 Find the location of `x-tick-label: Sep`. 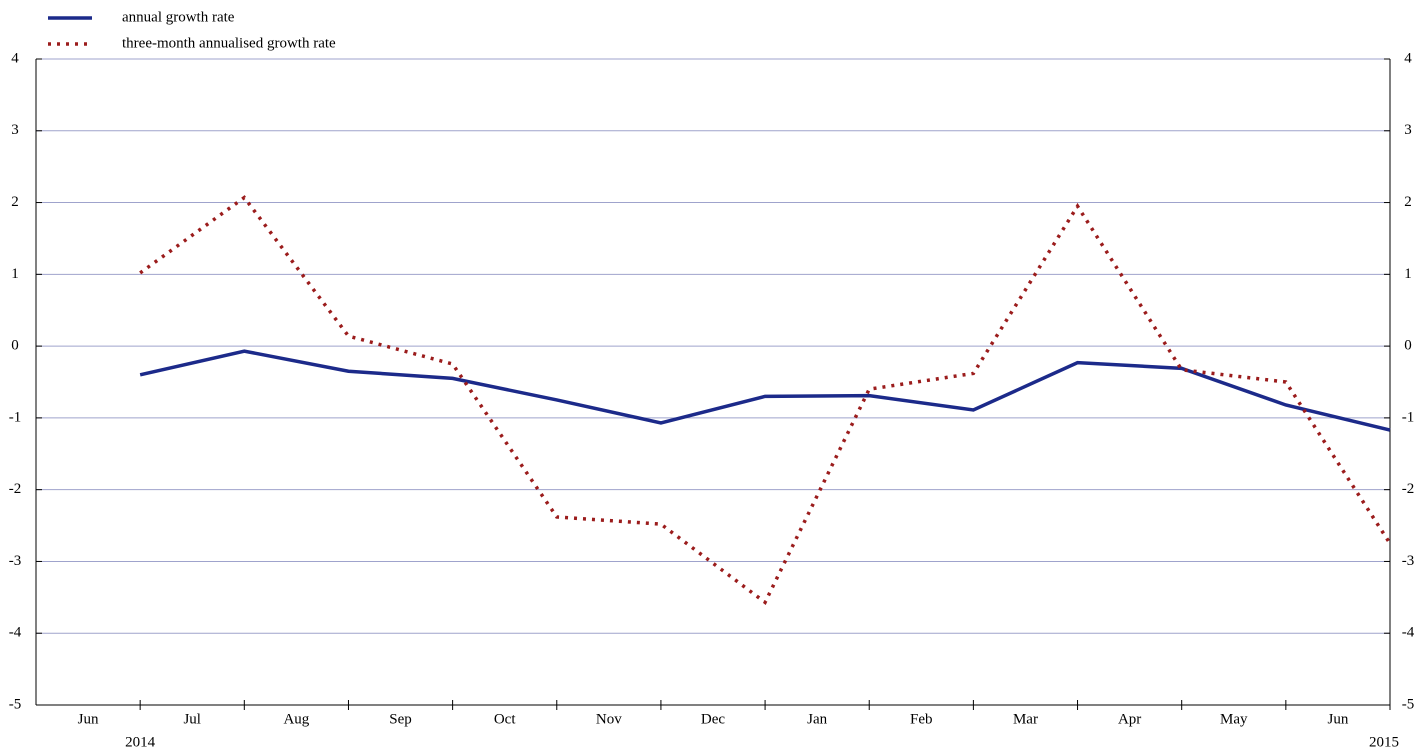

x-tick-label: Sep is located at coordinates (400, 719).